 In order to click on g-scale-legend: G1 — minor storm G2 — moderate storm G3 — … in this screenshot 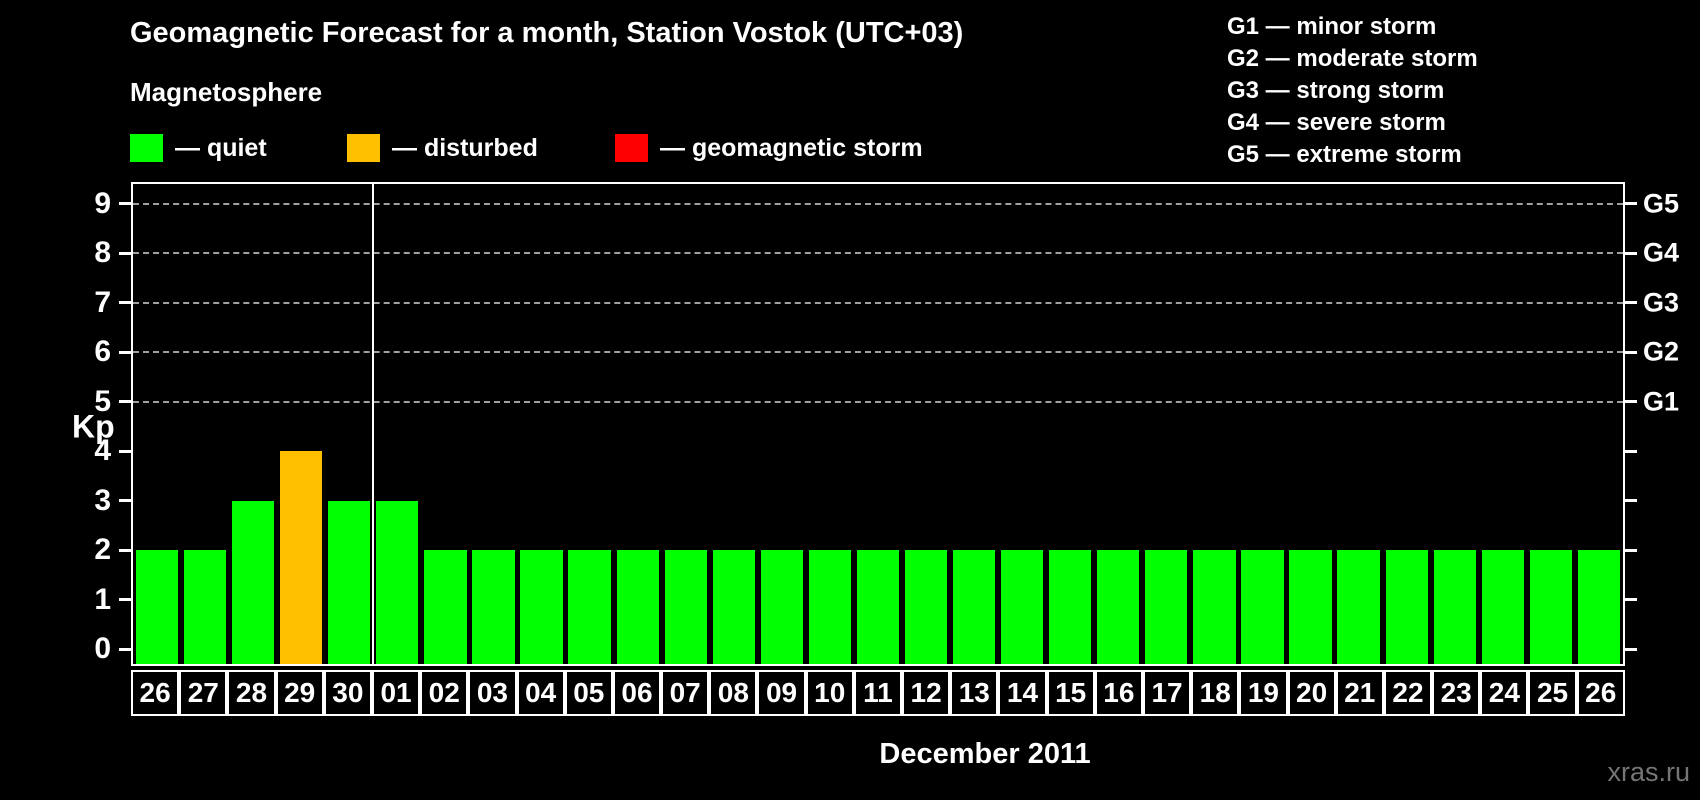, I will do `click(1352, 91)`.